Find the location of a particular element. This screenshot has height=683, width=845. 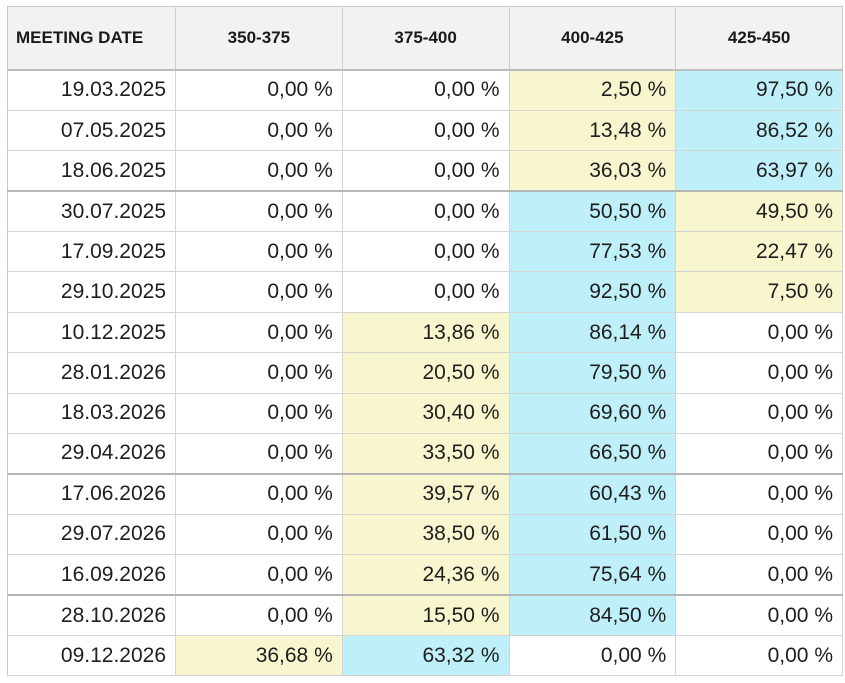

probability-cell: 33,50 % is located at coordinates (426, 454).